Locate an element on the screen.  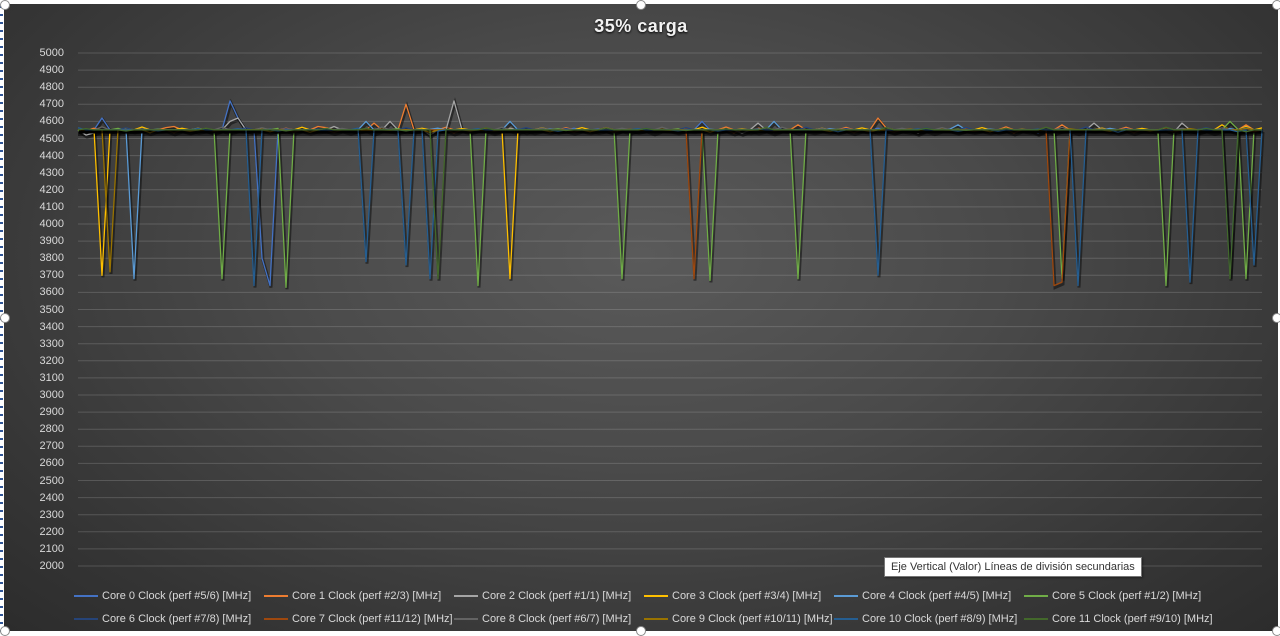
y-tick-label: 4000 is located at coordinates (51, 224).